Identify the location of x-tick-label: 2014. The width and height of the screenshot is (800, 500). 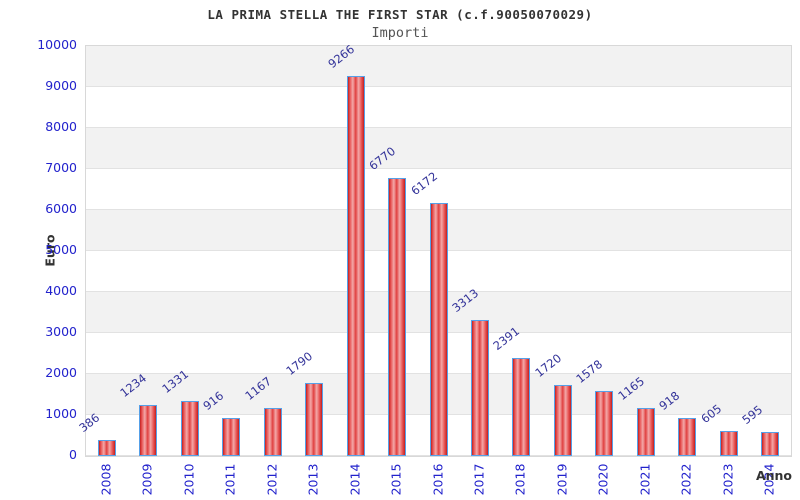
(355, 479).